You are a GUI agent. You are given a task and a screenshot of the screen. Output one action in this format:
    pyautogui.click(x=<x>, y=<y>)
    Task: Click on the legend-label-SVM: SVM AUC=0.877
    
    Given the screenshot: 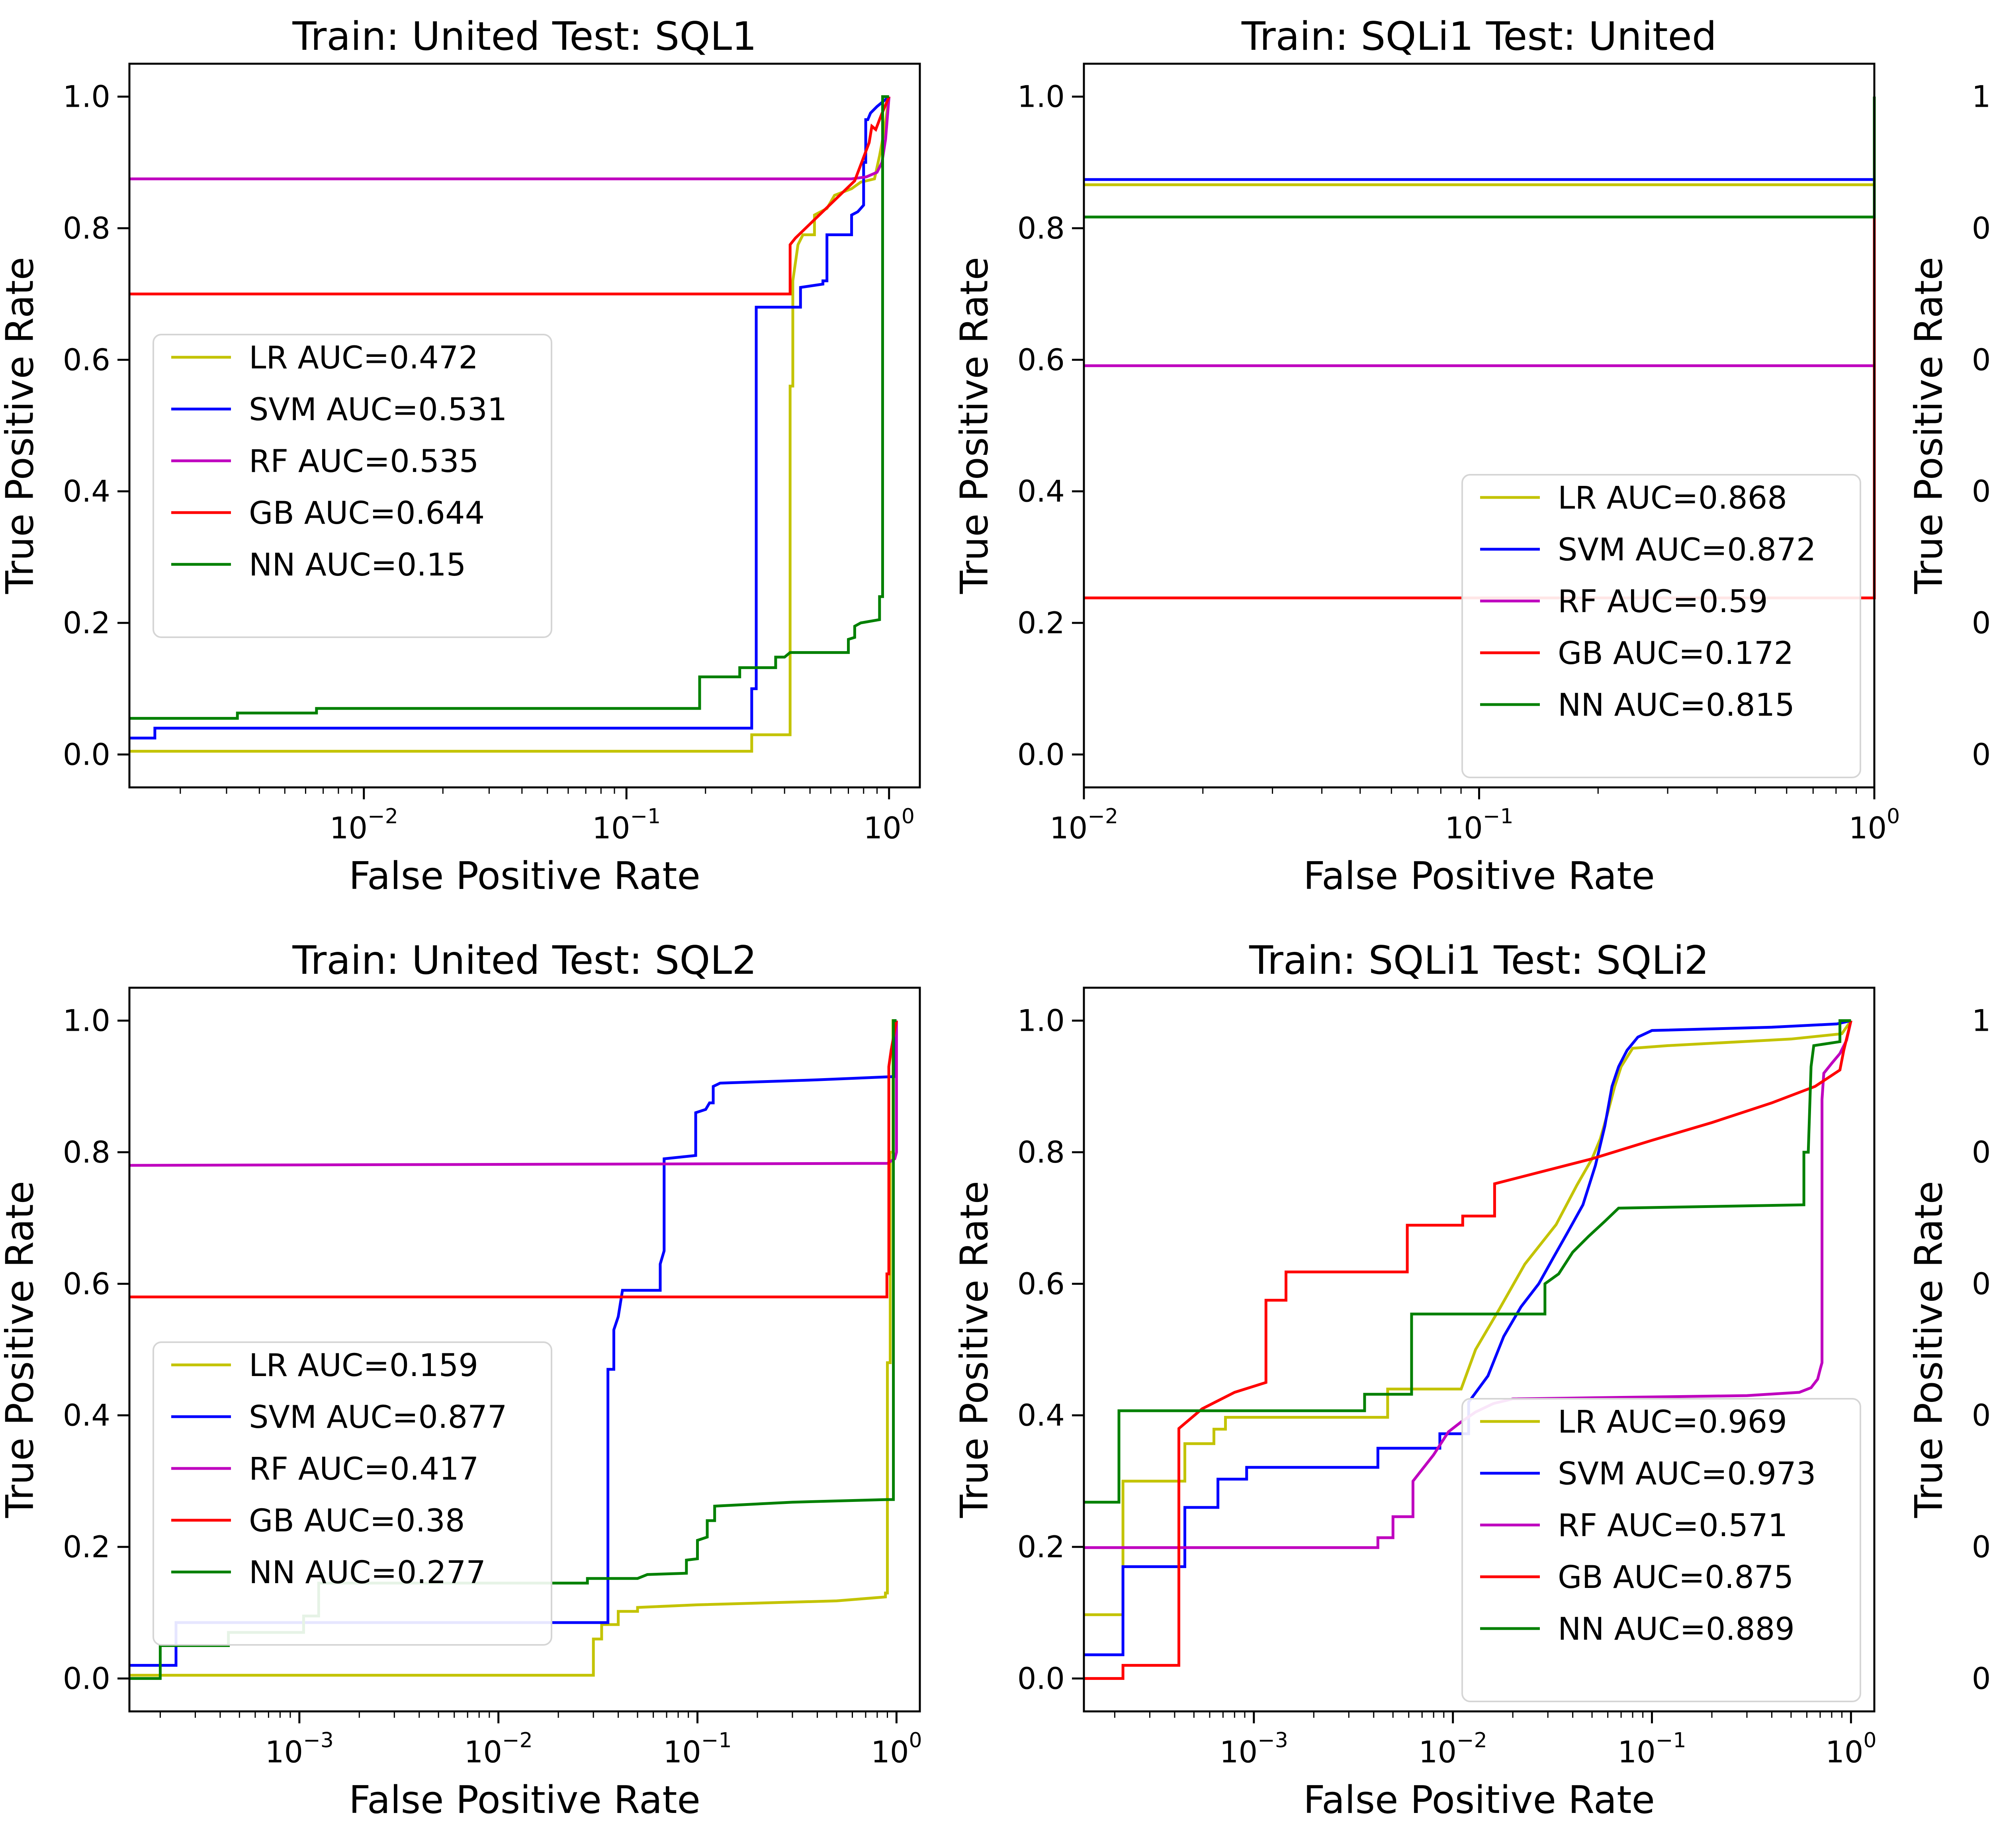 What is the action you would take?
    pyautogui.click(x=378, y=1417)
    